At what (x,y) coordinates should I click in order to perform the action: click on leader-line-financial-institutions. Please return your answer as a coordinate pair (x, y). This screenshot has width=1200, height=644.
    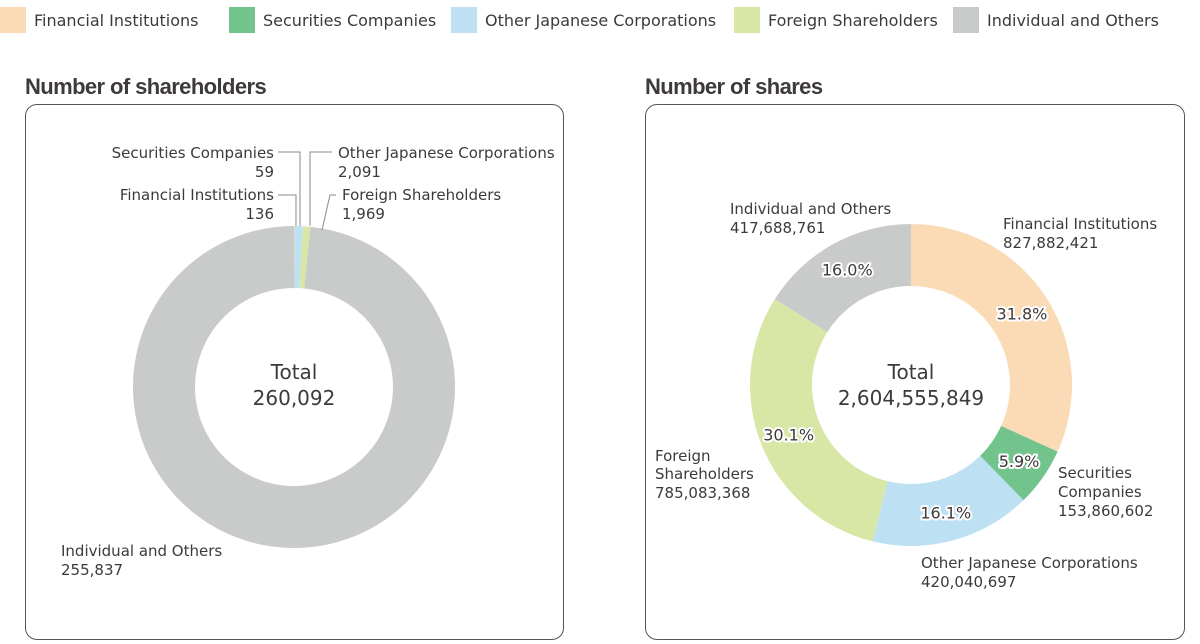
    Looking at the image, I should click on (287, 210).